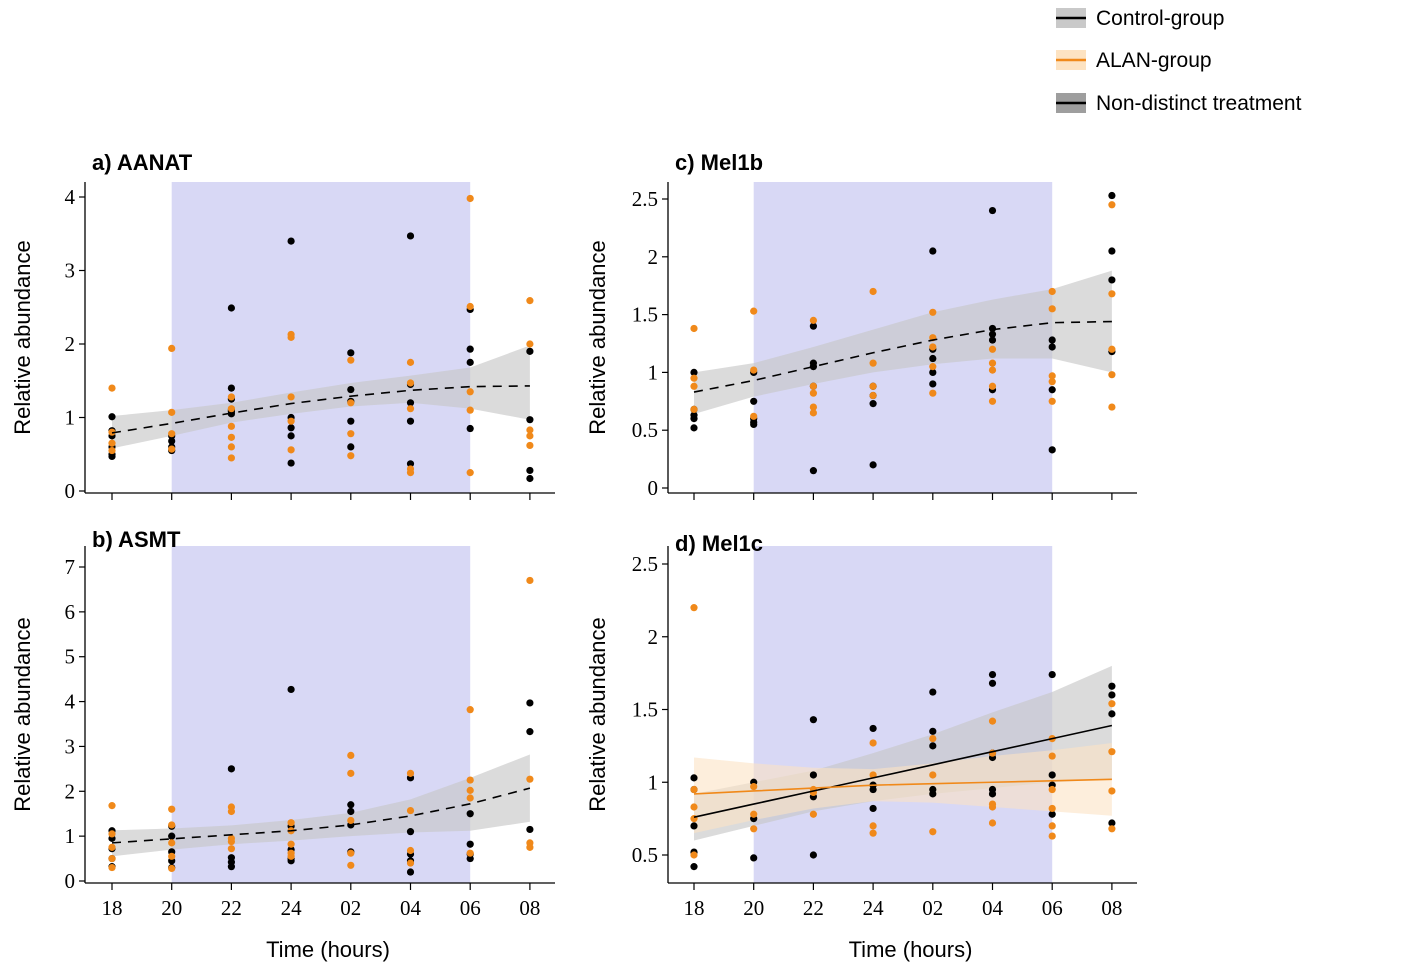  Describe the element at coordinates (321, 337) in the screenshot. I see `night-shading` at that location.